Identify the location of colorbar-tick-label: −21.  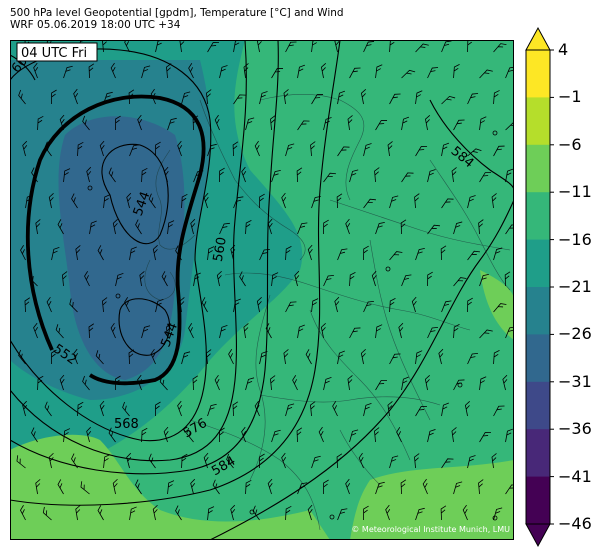
(575, 286).